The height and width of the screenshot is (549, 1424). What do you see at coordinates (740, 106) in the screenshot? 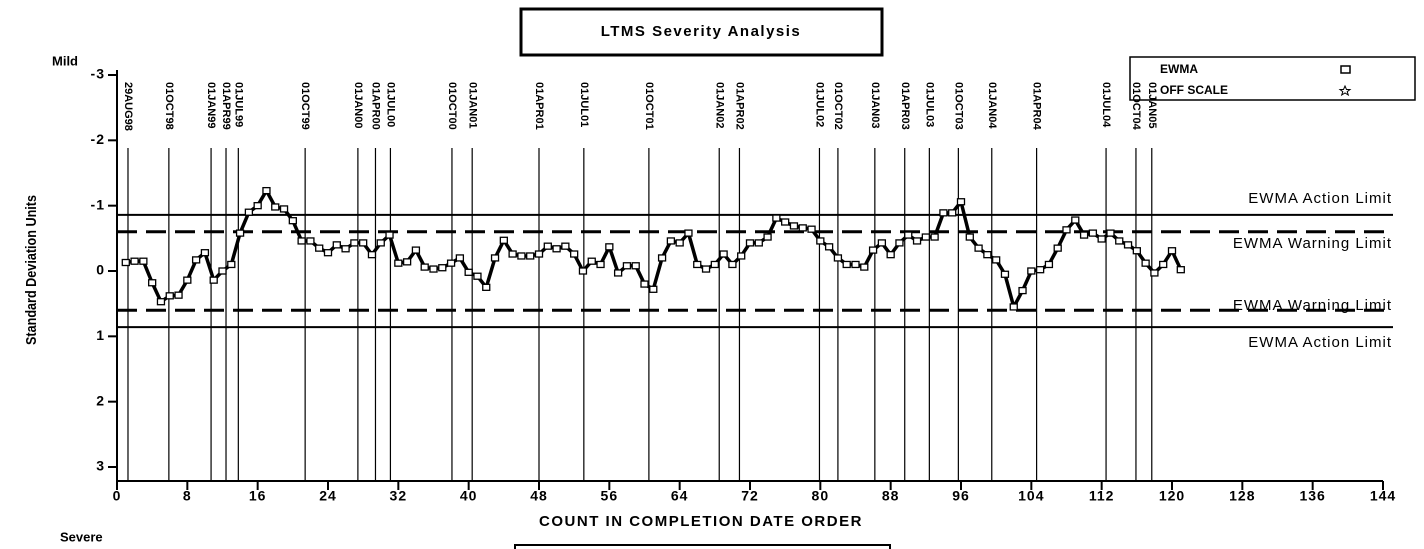
I see `date-label: 01APR02` at bounding box center [740, 106].